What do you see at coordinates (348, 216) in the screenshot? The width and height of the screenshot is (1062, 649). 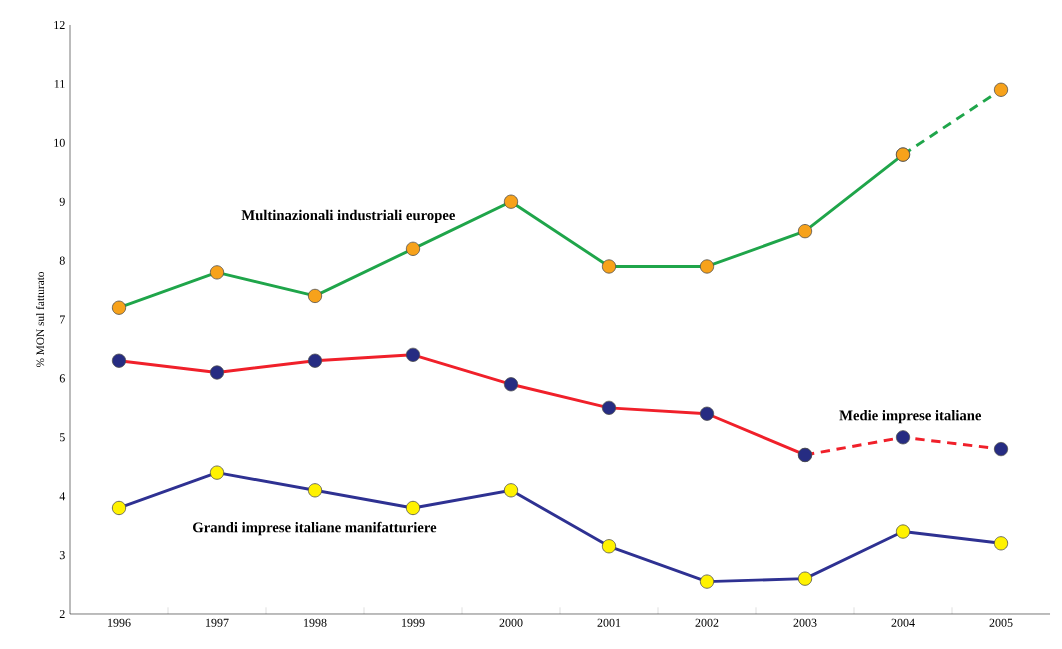 I see `series-label: Multinazionali industriali europee` at bounding box center [348, 216].